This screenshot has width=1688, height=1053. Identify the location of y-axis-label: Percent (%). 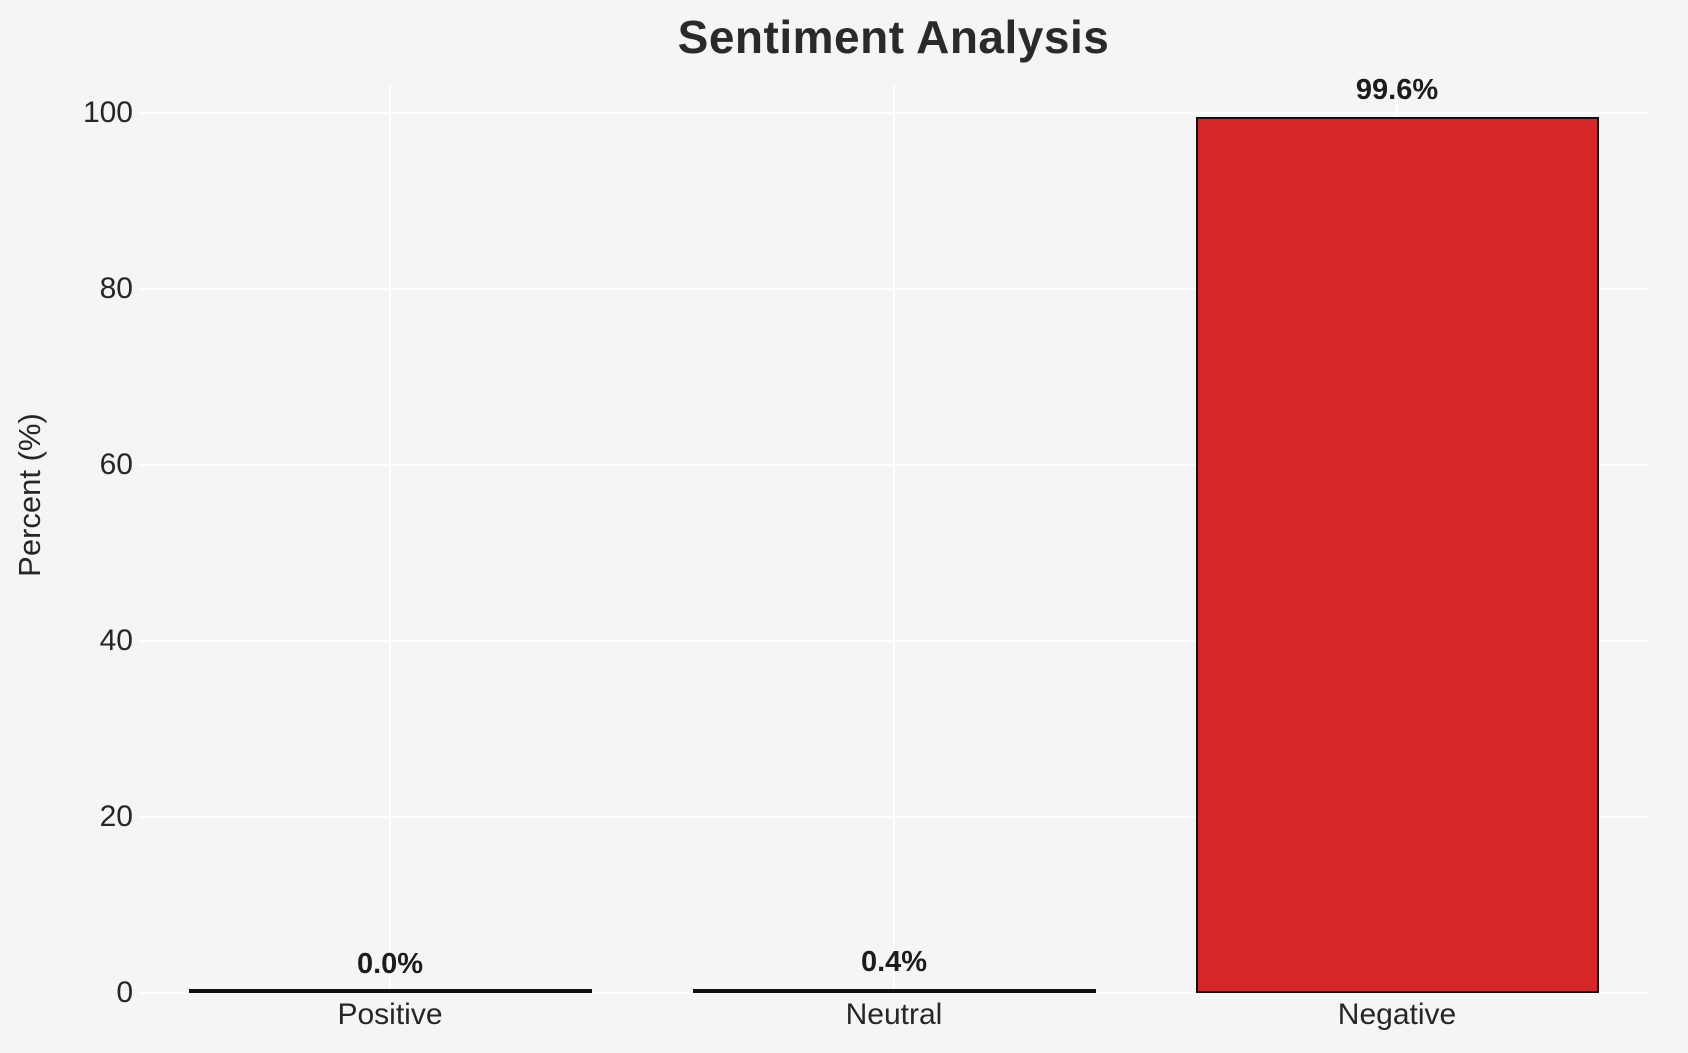
(29, 495).